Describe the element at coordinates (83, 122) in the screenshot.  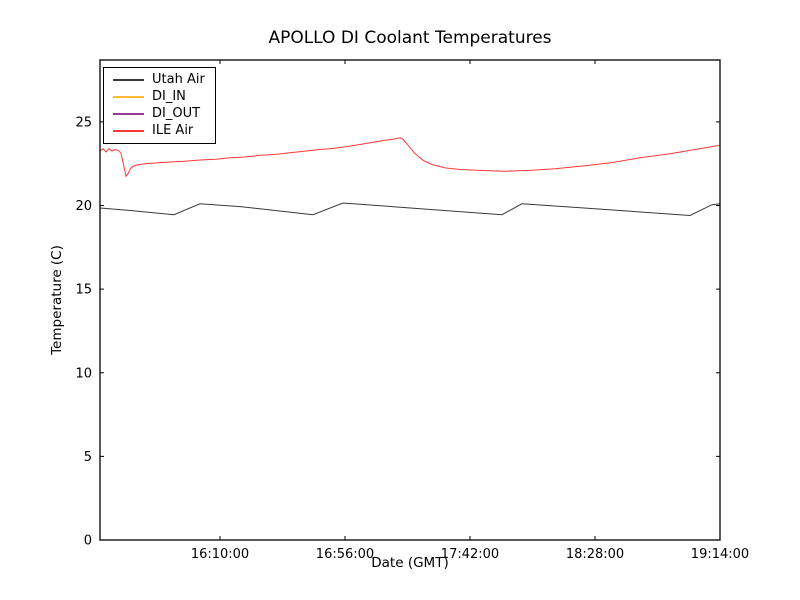
I see `y-tick-label: 25` at that location.